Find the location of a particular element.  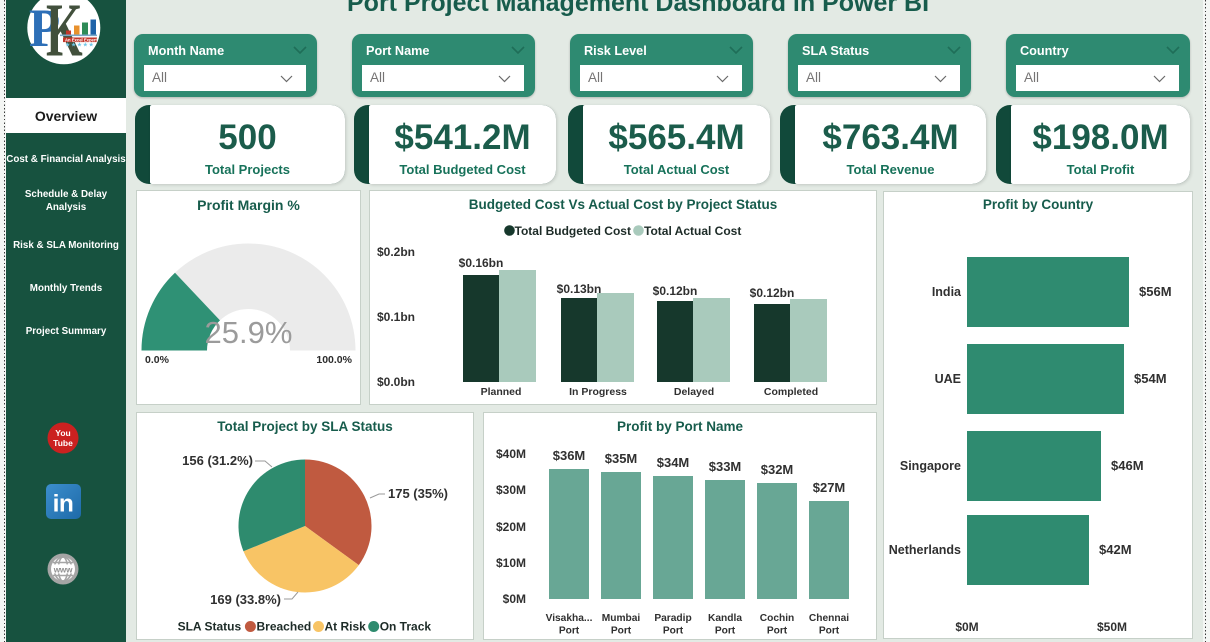

svg-text: 0.0% is located at coordinates (157, 360).